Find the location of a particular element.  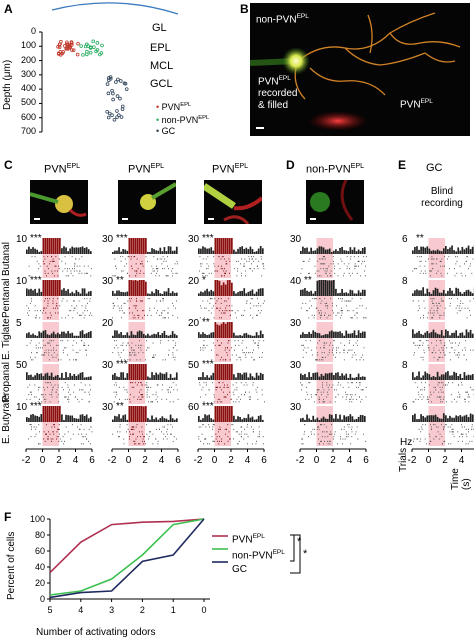

panel-label-d: D is located at coordinates (290, 165).